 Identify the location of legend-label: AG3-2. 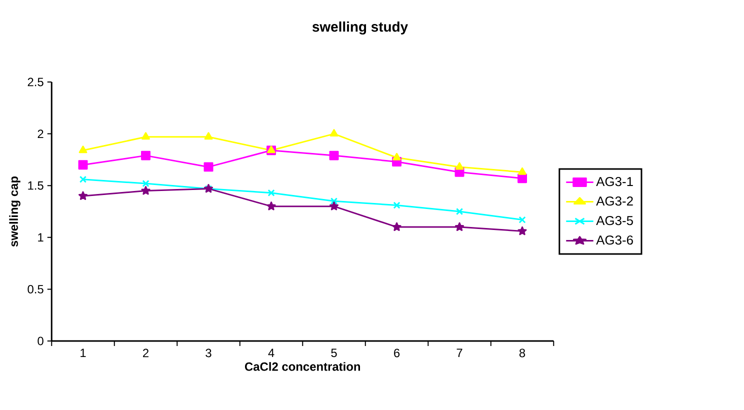
(614, 201).